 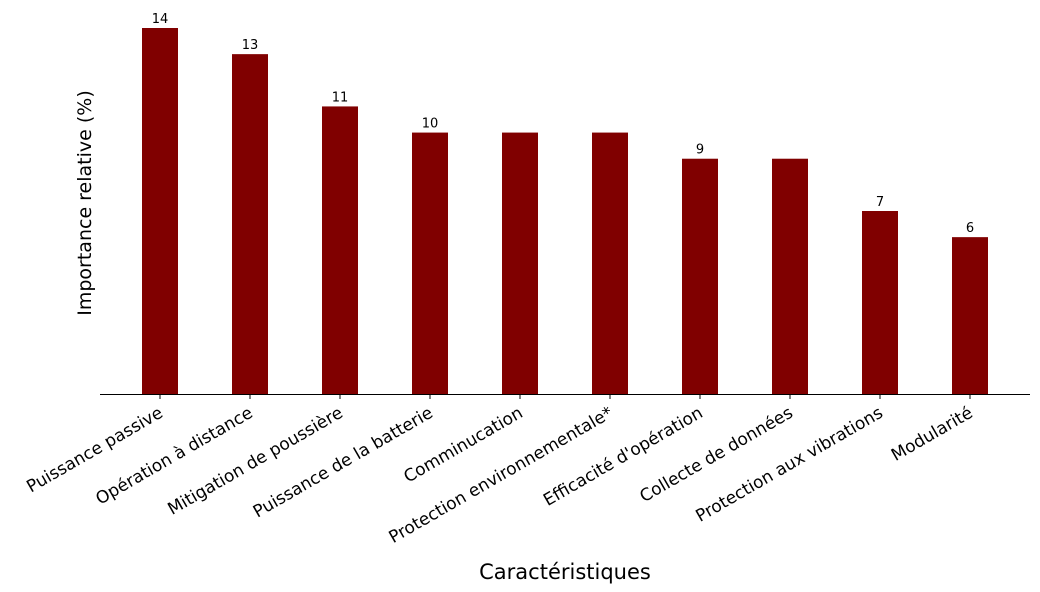 I want to click on data-label-2: 11, so click(x=340, y=97).